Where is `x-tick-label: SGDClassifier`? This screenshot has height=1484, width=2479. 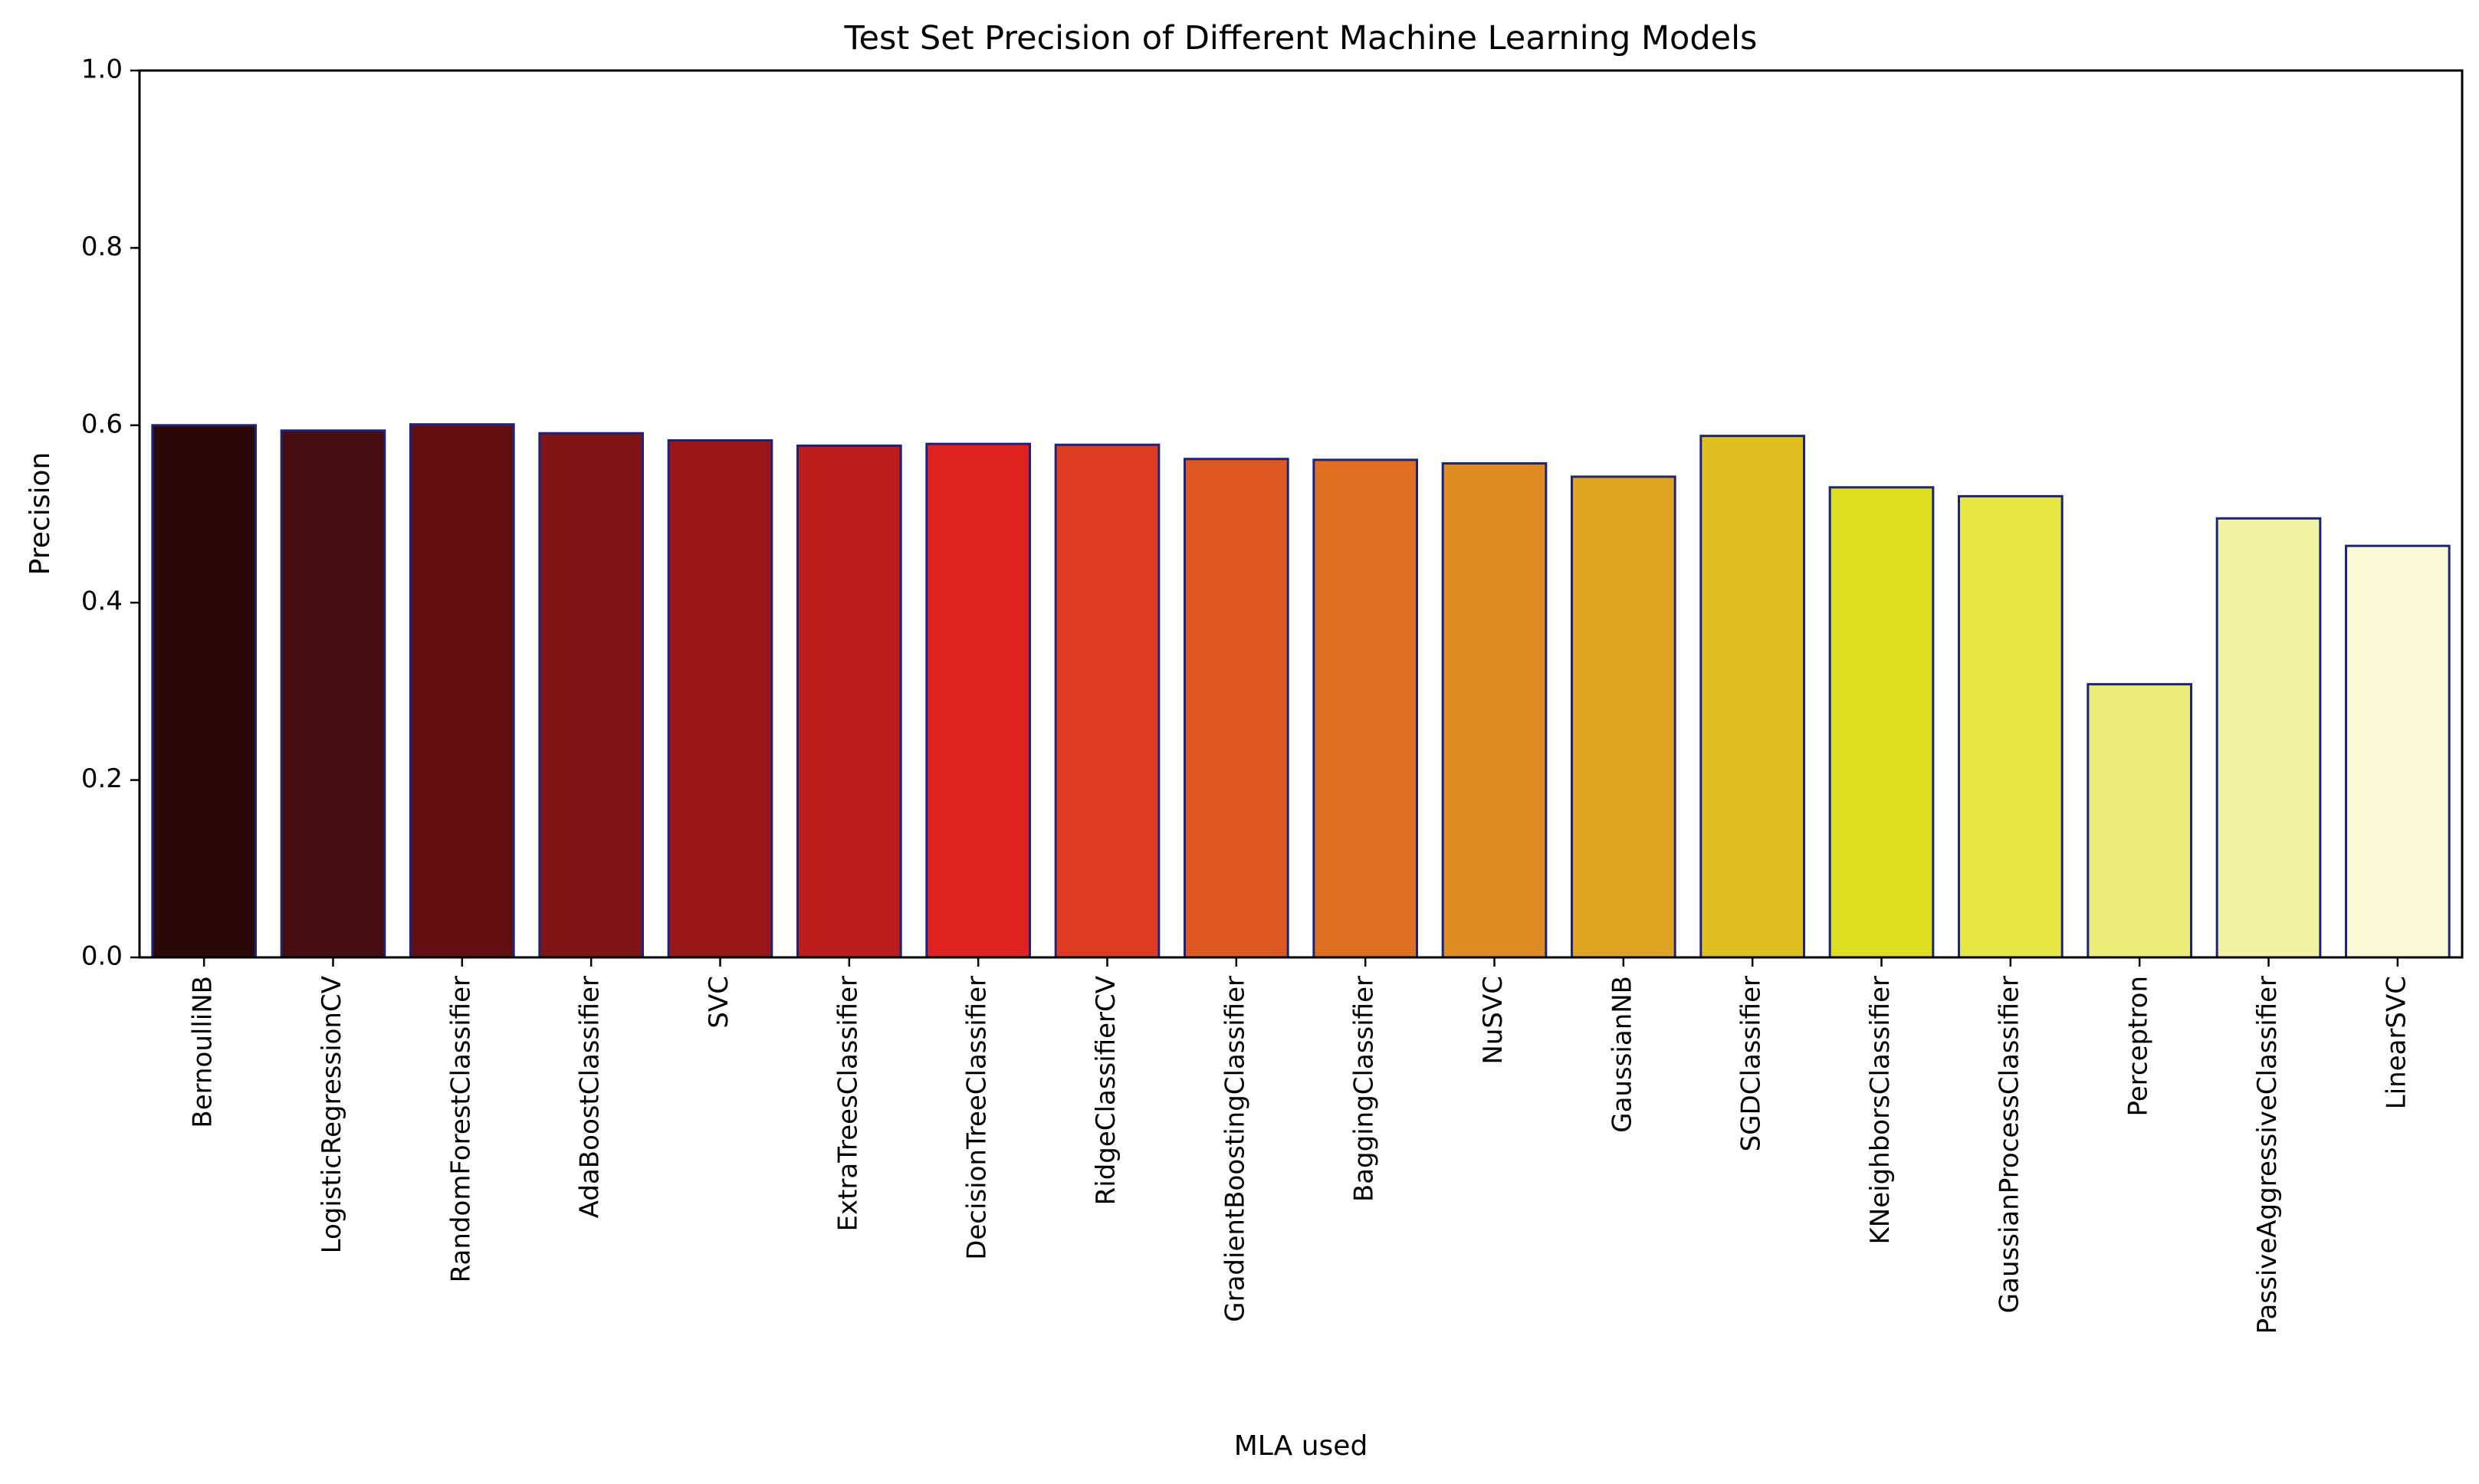 x-tick-label: SGDClassifier is located at coordinates (1751, 1063).